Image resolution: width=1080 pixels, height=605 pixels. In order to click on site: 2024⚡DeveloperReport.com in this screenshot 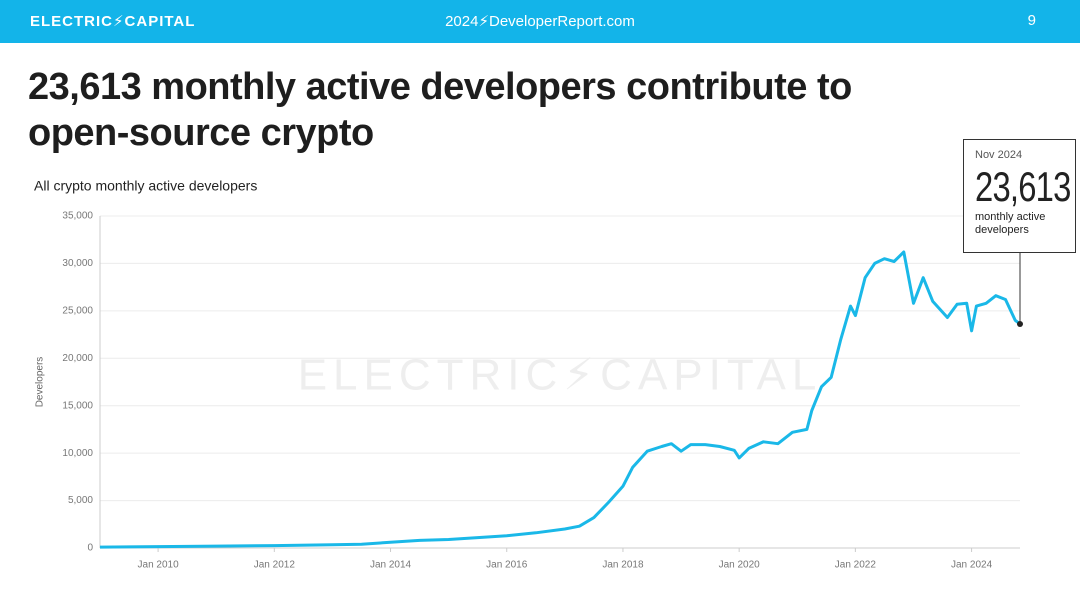, I will do `click(540, 21)`.